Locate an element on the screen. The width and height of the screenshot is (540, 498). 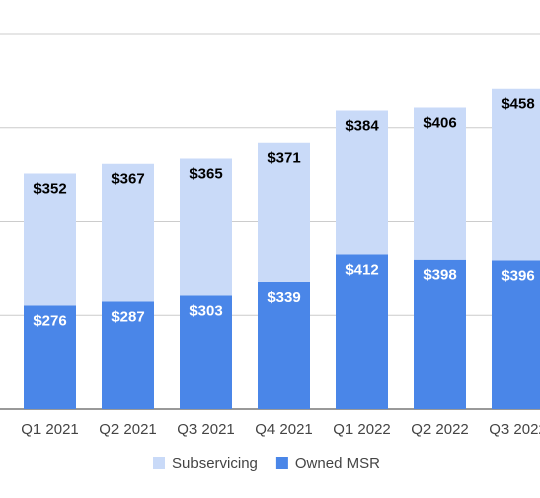
data-label: $406 is located at coordinates (439, 122).